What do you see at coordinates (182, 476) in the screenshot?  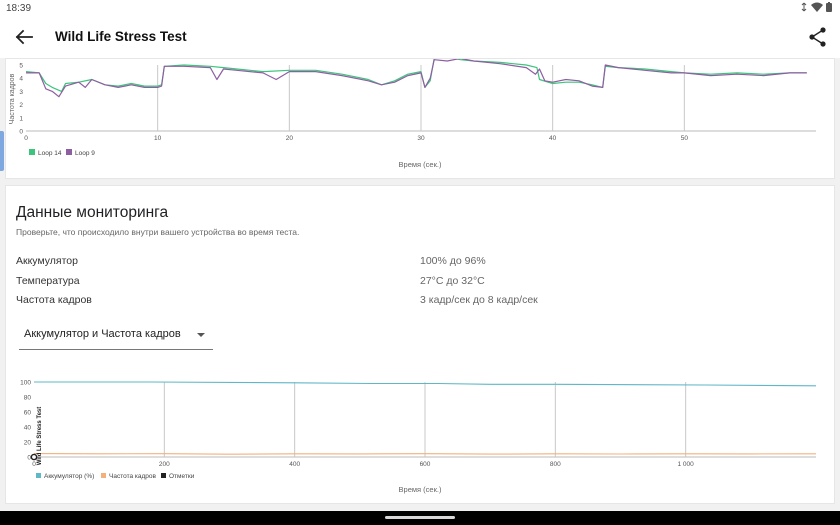 I see `legend-label-marks: Отметки` at bounding box center [182, 476].